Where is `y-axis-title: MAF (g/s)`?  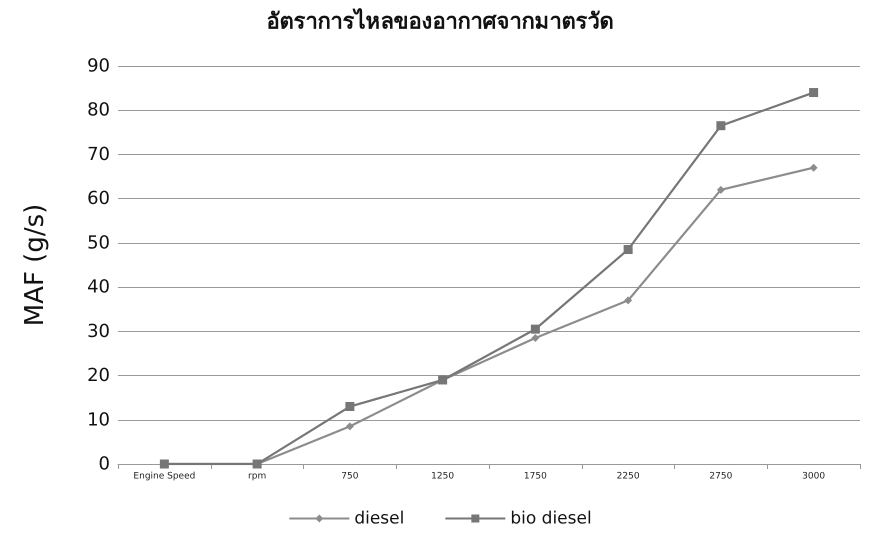 y-axis-title: MAF (g/s) is located at coordinates (35, 265).